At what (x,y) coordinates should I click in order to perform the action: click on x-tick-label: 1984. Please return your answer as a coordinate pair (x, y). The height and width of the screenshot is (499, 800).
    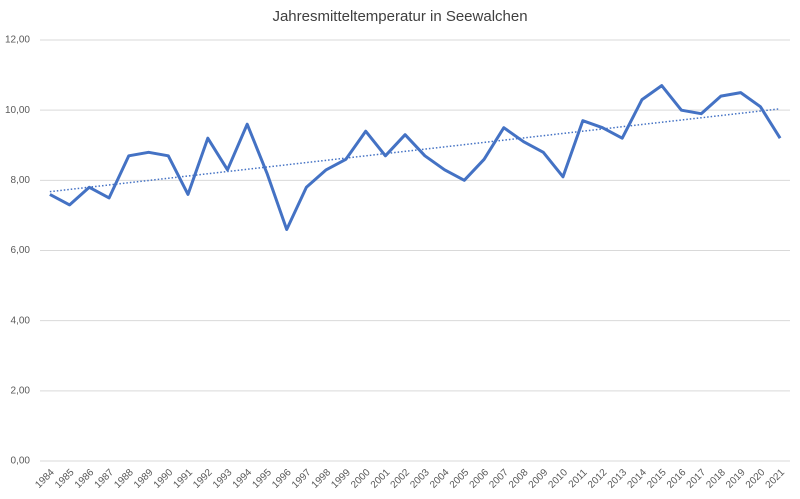
    Looking at the image, I should click on (45, 479).